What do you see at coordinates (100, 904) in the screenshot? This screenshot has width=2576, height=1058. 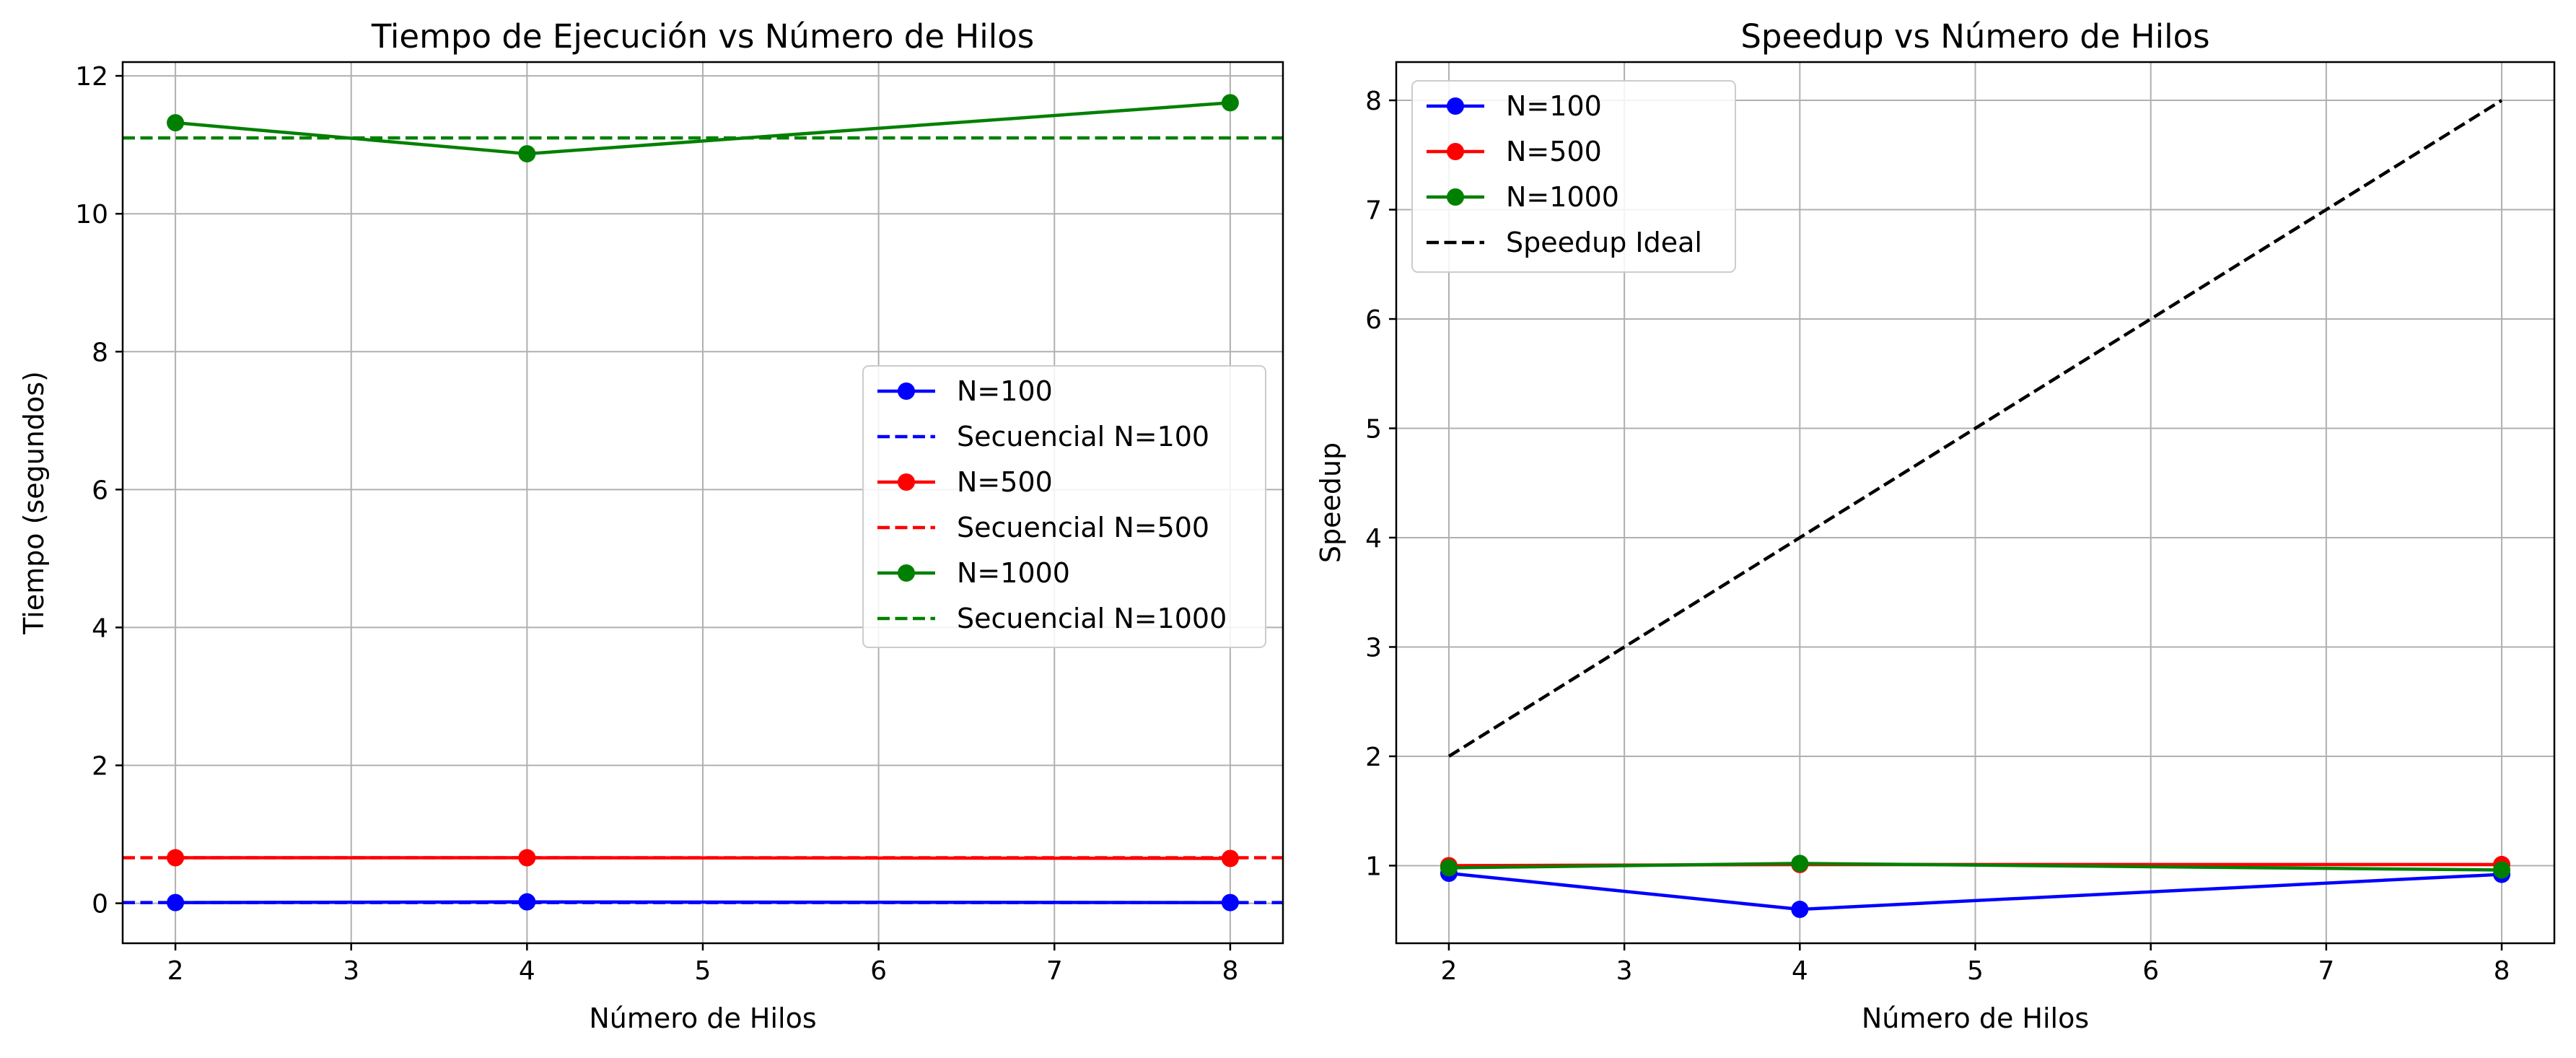 I see `y-tick-label: 0` at bounding box center [100, 904].